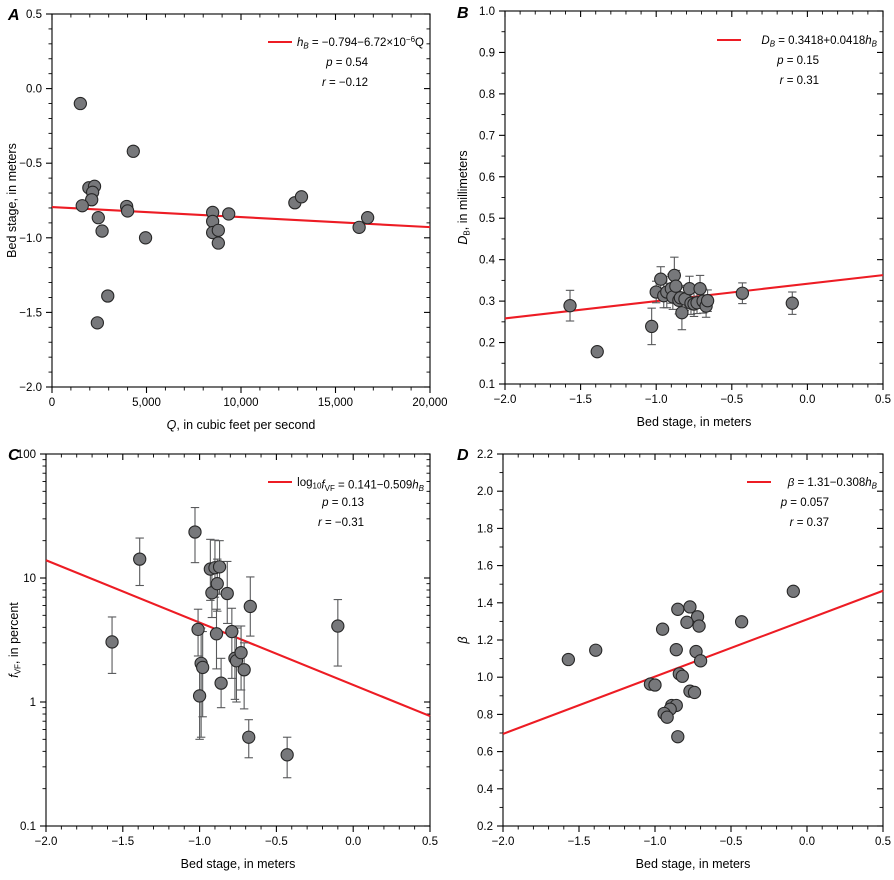 This screenshot has height=880, width=894. Describe the element at coordinates (485, 567) in the screenshot. I see `svg-text: 1.6` at that location.